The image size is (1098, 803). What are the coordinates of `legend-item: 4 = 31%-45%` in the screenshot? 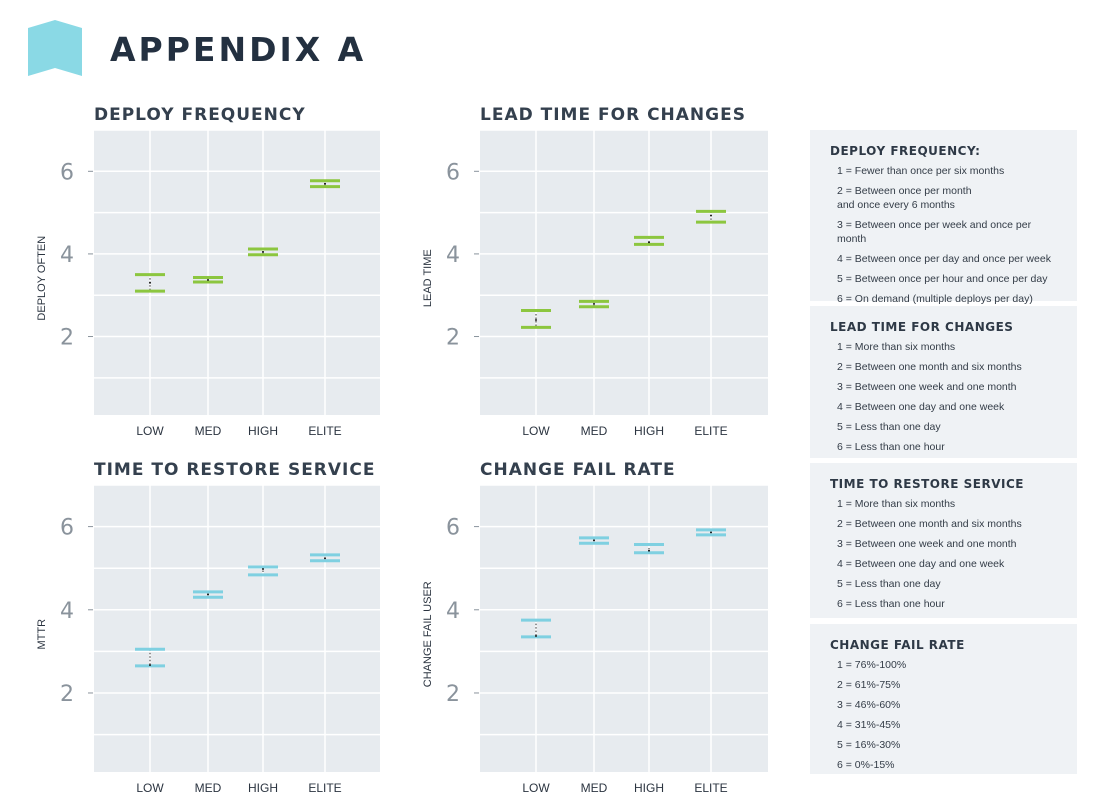 It's located at (869, 725).